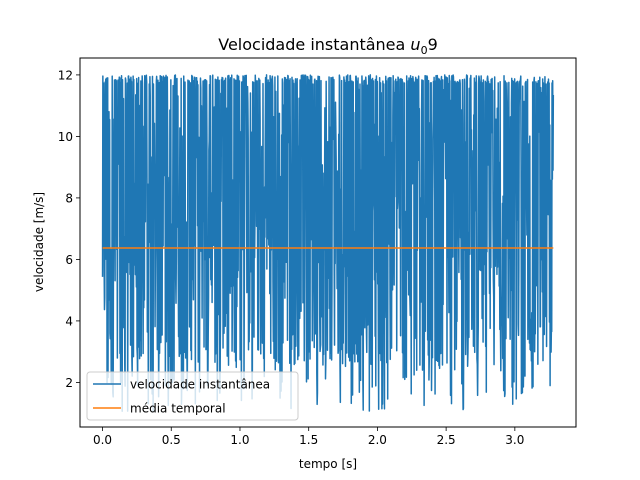 The width and height of the screenshot is (640, 480). Describe the element at coordinates (200, 385) in the screenshot. I see `legend-label-velocidade: velocidade instantânea` at that location.